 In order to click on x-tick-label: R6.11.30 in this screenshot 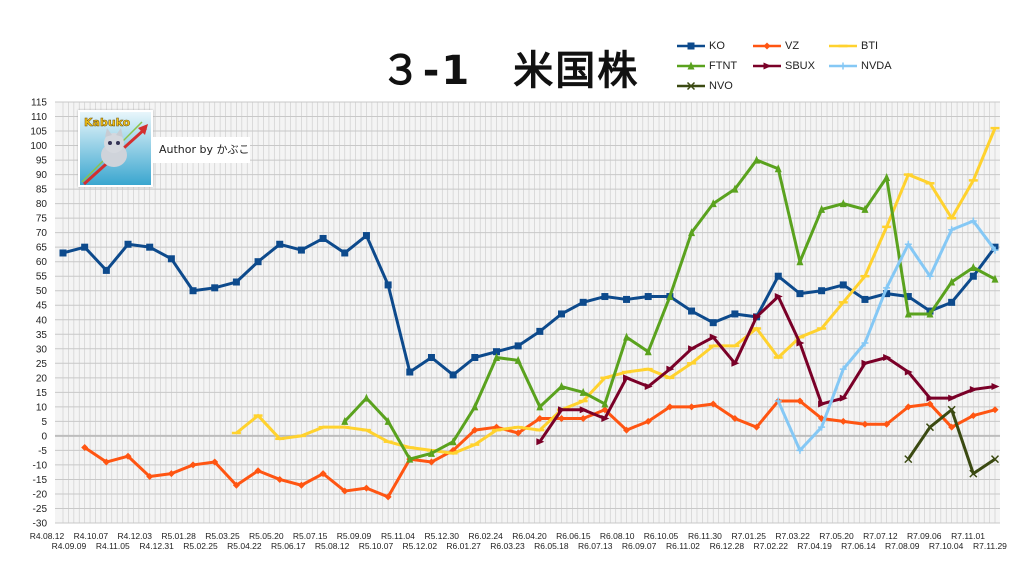, I will do `click(705, 536)`.